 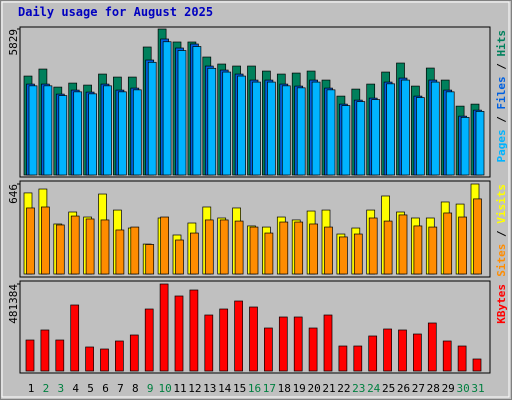 I want to click on x-tick-label: 11, so click(x=179, y=388).